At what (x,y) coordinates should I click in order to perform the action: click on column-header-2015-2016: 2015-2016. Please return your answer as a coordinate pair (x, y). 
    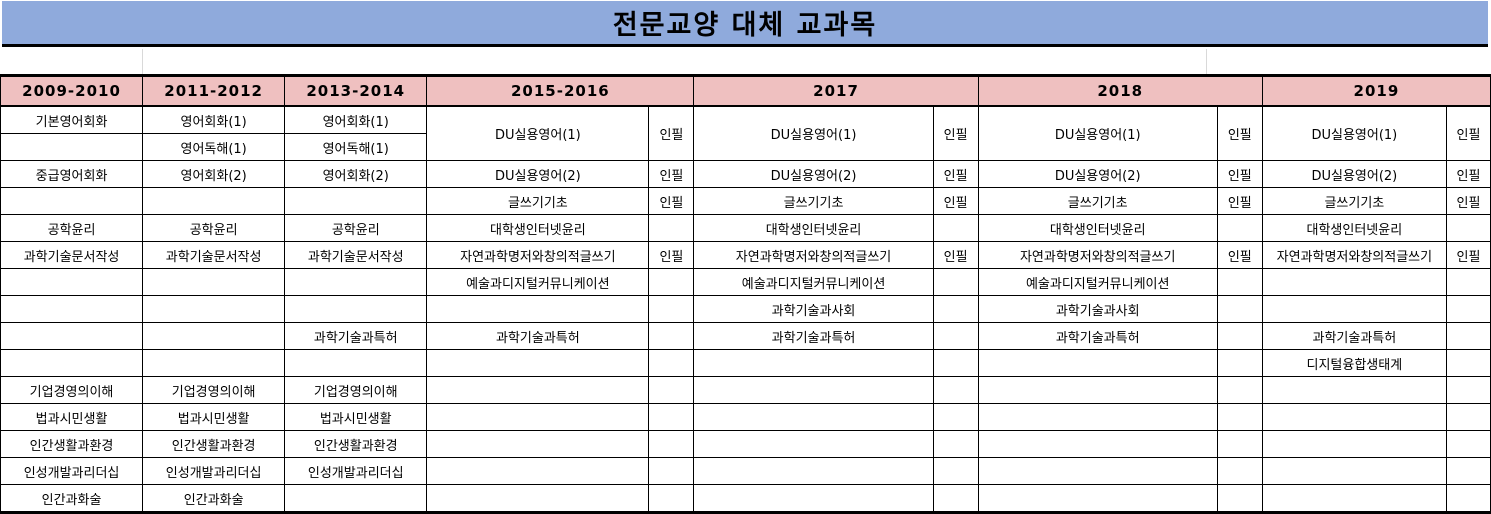
    Looking at the image, I should click on (560, 91).